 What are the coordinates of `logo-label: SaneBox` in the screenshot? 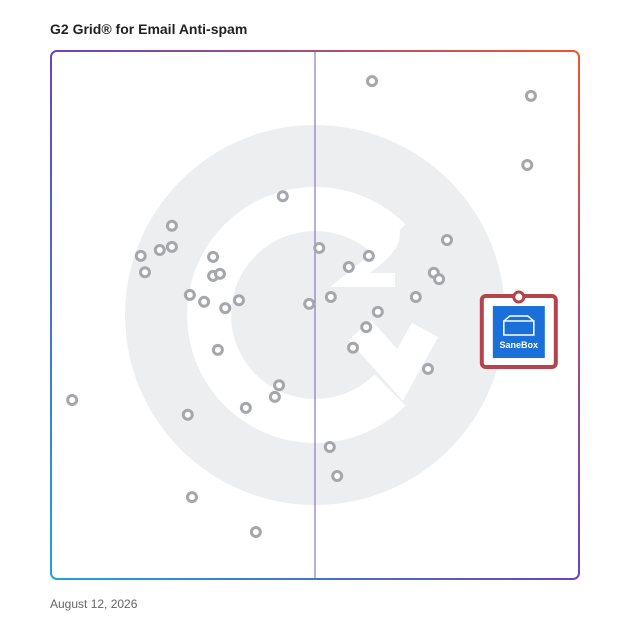 It's located at (519, 345).